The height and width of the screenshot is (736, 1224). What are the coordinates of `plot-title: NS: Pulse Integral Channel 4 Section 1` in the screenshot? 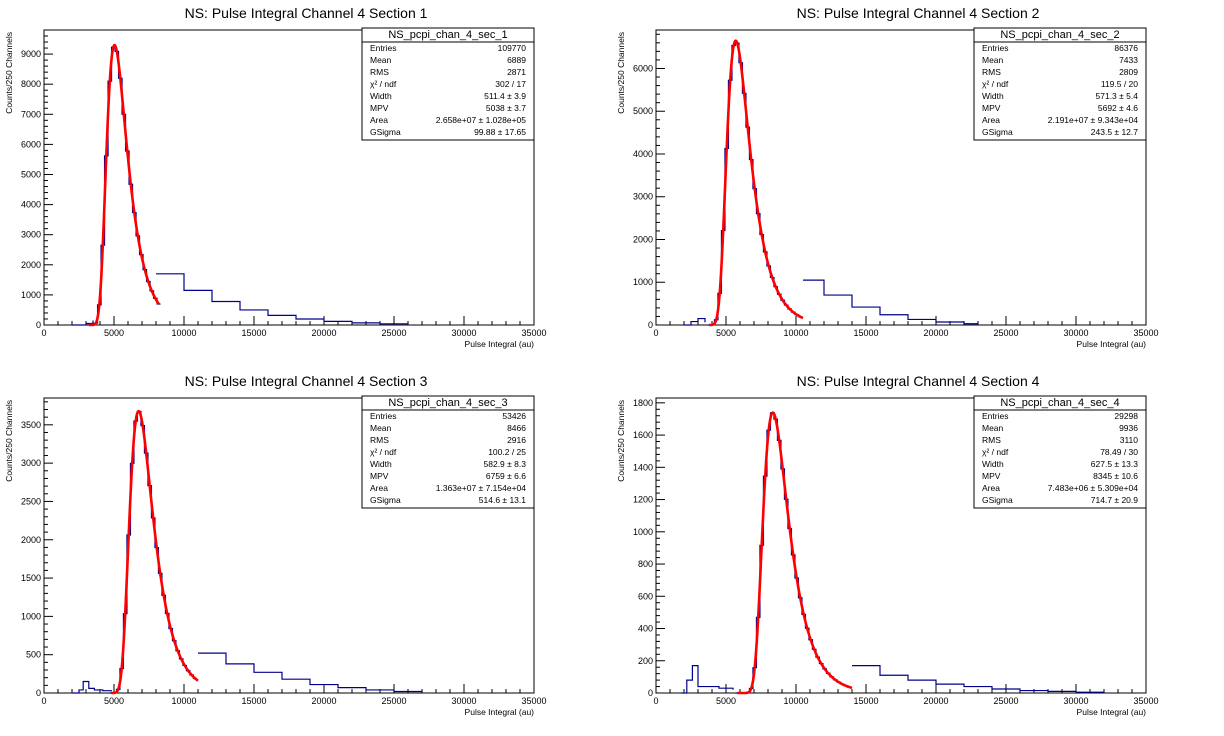 It's located at (306, 13).